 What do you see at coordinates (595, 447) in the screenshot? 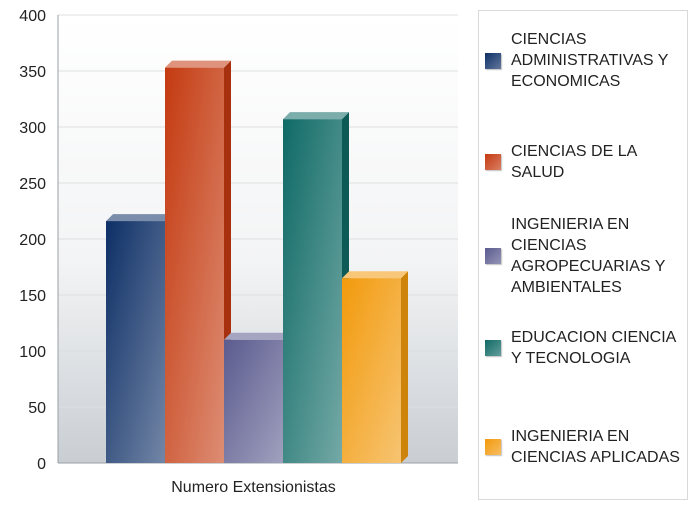
I see `legend-label: INGENIERIA EN CIENCIAS APLICADAS` at bounding box center [595, 447].